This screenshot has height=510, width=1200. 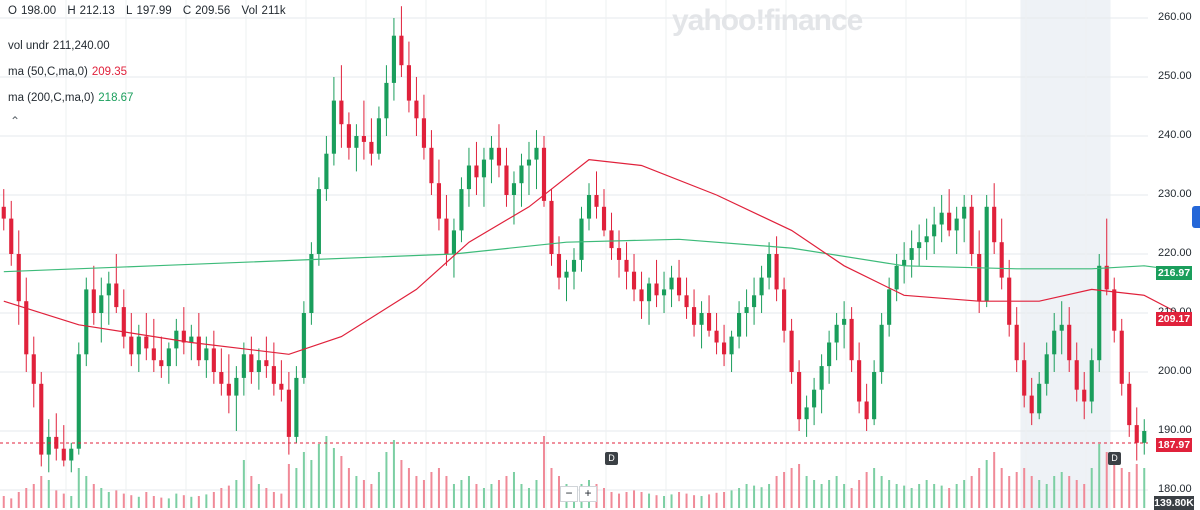 I want to click on side-panel-toggle, so click(x=1196, y=217).